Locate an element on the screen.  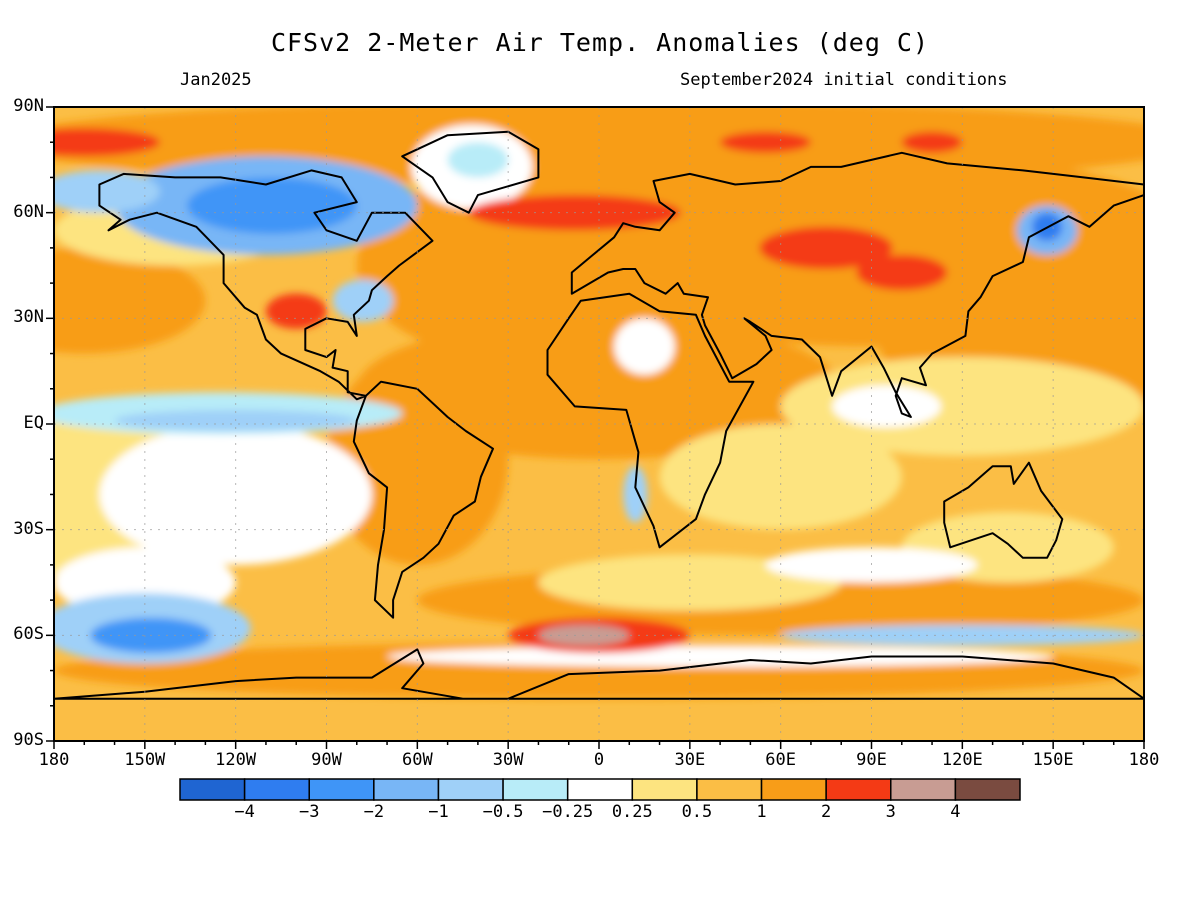
alaska-cool is located at coordinates (107, 191).